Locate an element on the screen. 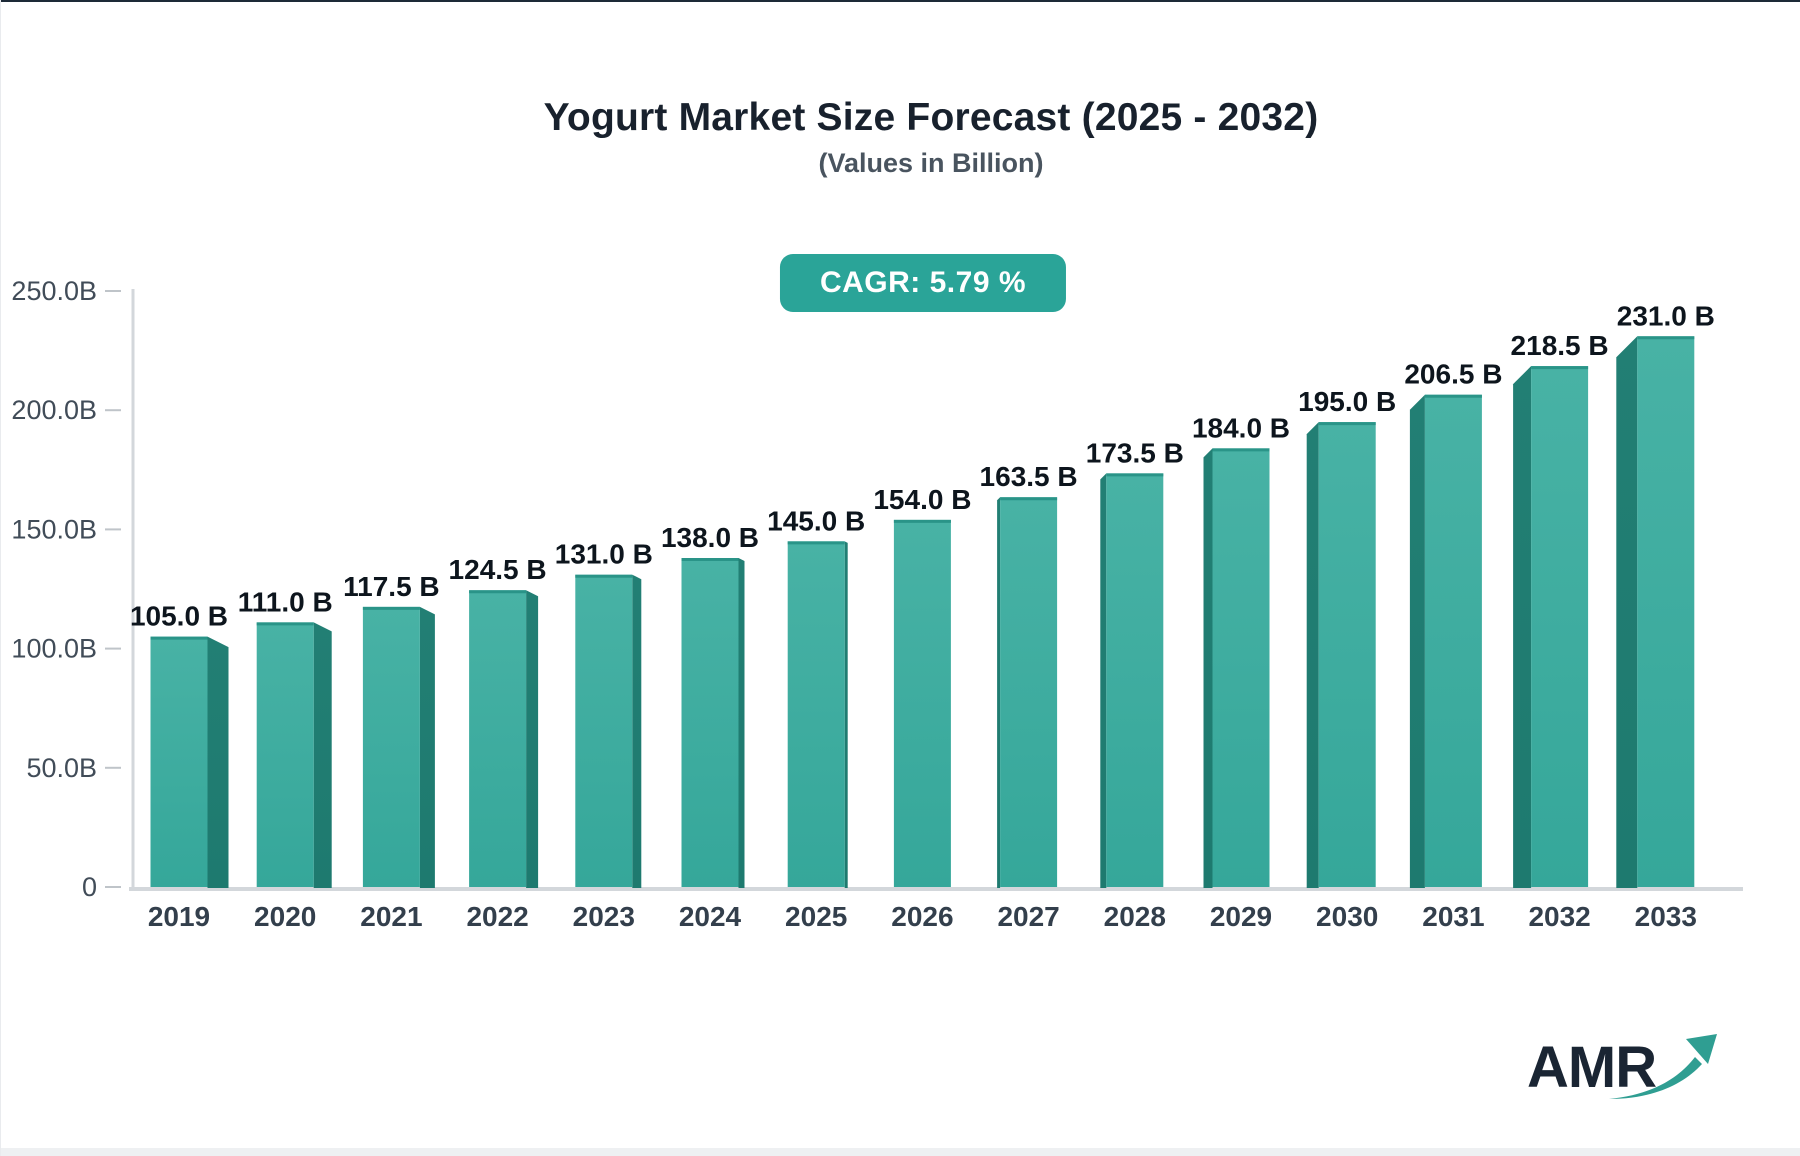 This screenshot has width=1800, height=1156. bar-value-label: 105.0 B is located at coordinates (179, 616).